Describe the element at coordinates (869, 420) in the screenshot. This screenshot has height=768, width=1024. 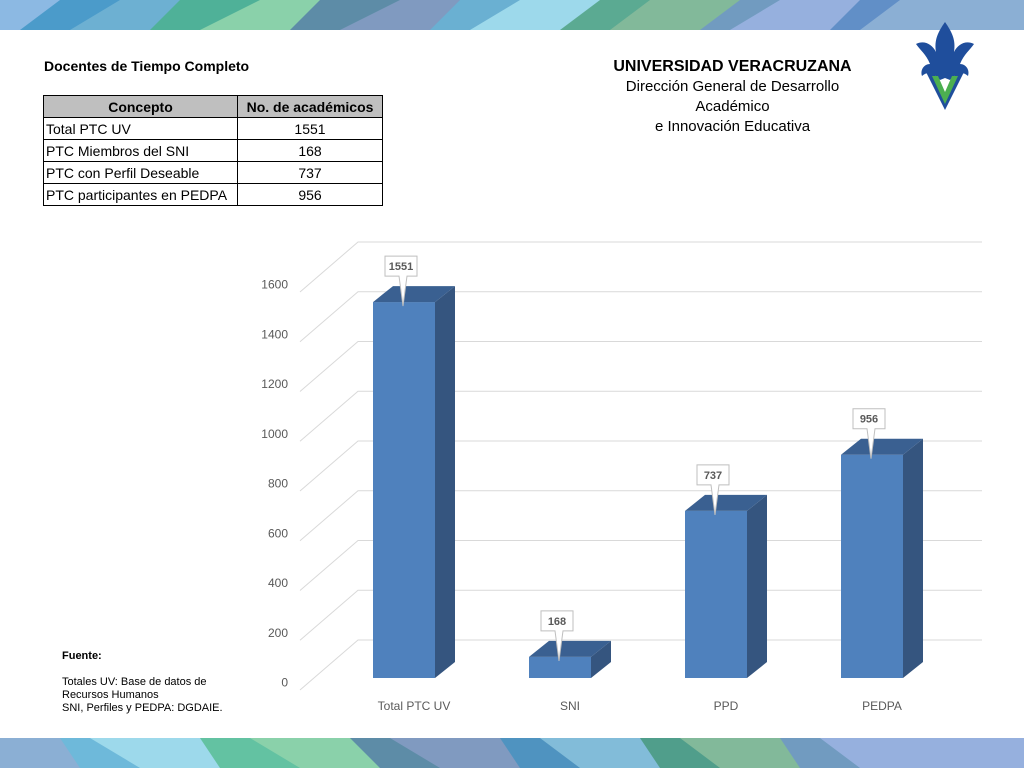
I see `svg-text: 956` at that location.